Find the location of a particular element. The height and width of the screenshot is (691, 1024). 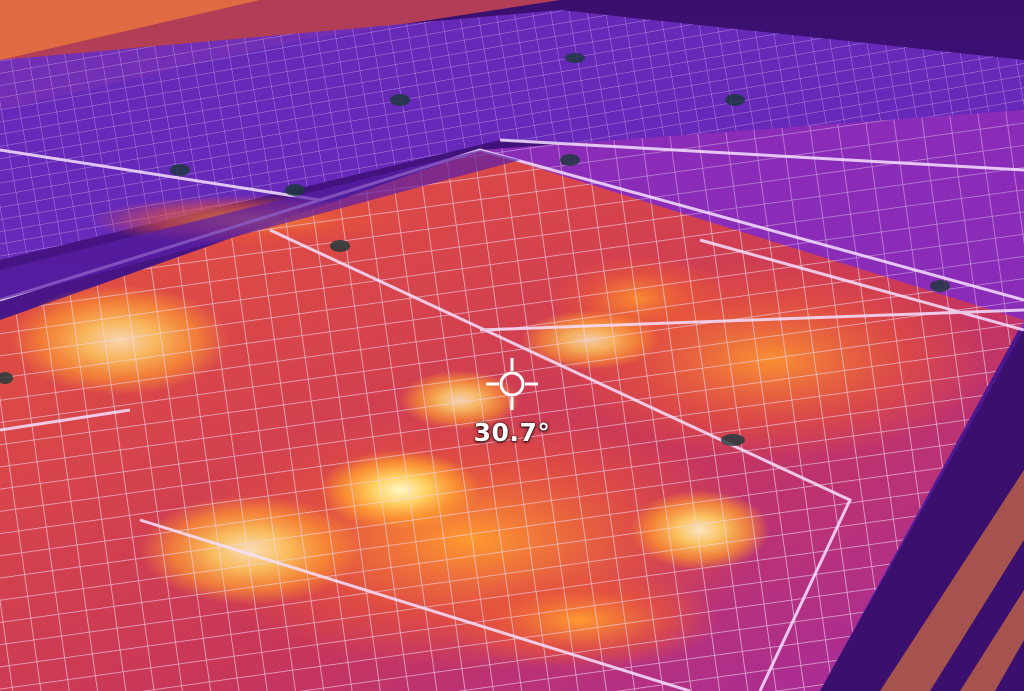

spot-temperature-readout: 30.7° is located at coordinates (512, 432).